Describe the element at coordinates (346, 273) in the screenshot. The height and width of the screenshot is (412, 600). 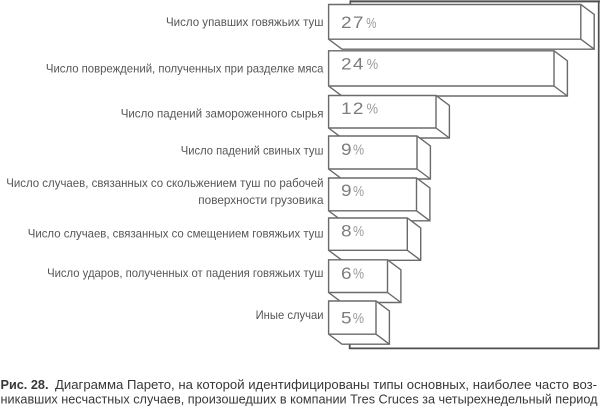
I see `svg-text: 6` at that location.